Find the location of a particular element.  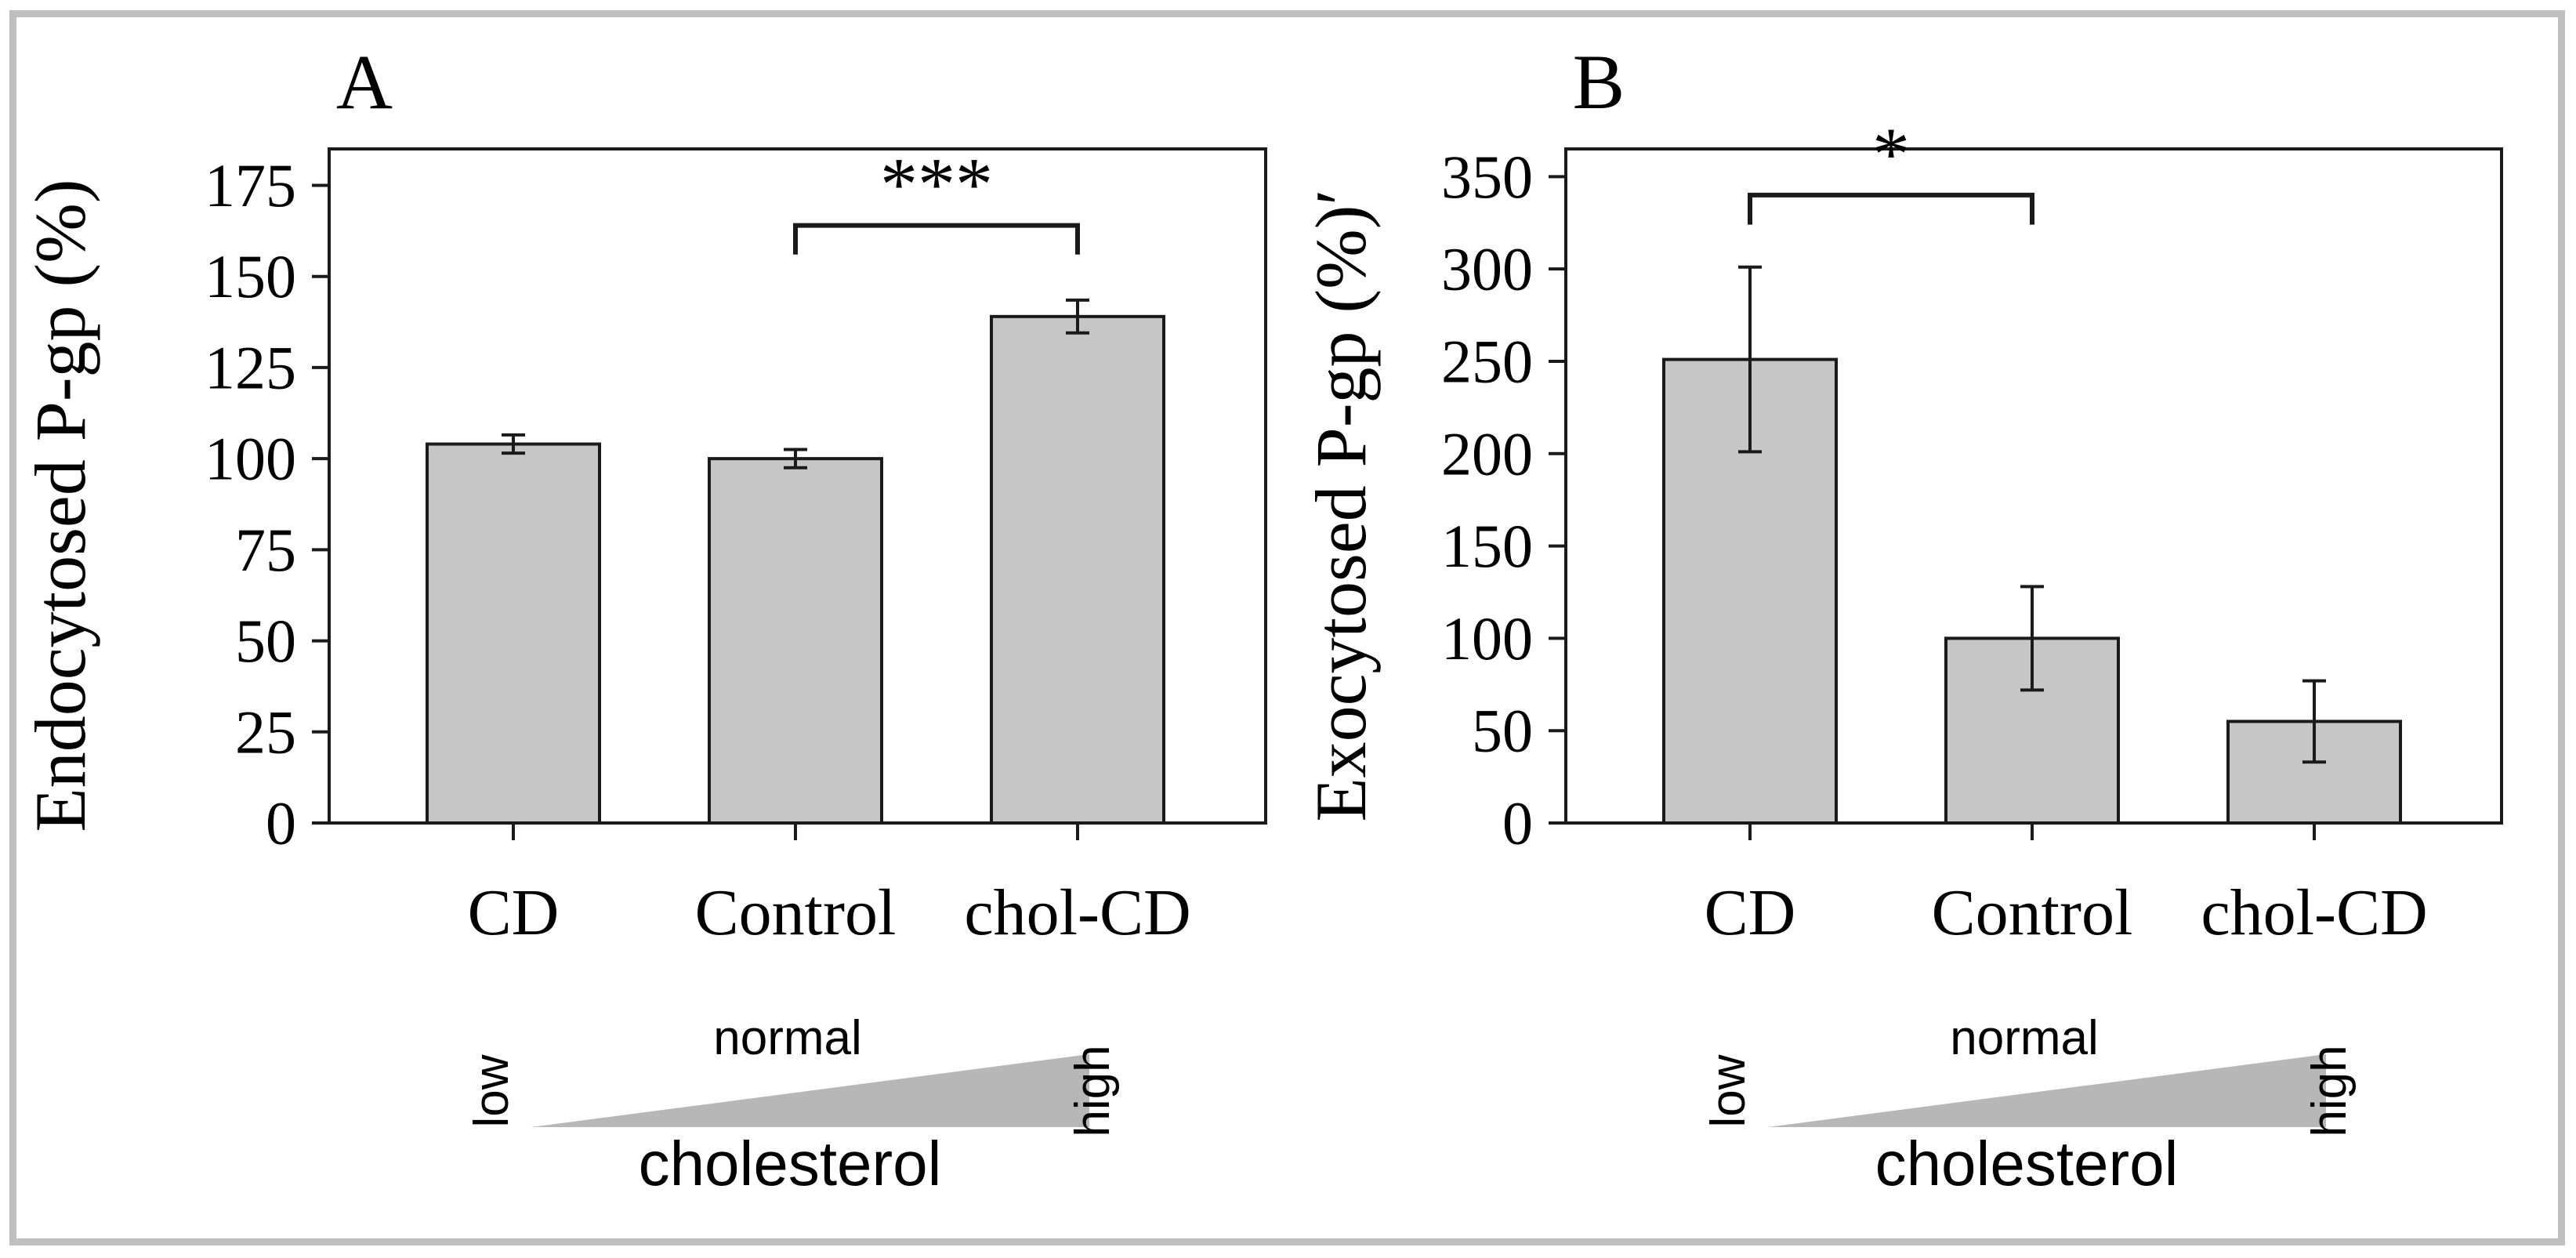

bar-control is located at coordinates (795, 641).